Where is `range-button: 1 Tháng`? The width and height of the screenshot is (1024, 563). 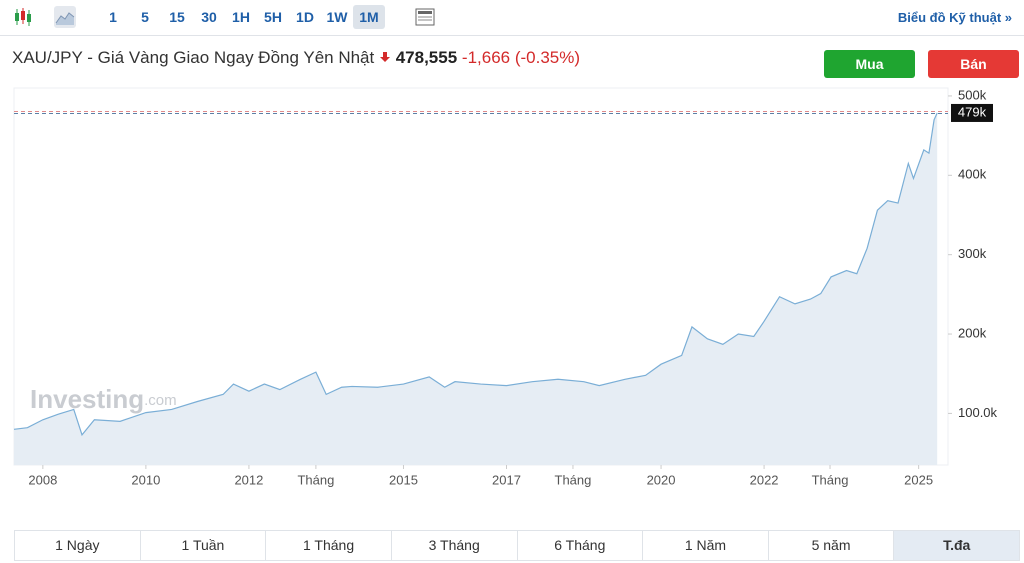
range-button: 1 Tháng is located at coordinates (329, 545).